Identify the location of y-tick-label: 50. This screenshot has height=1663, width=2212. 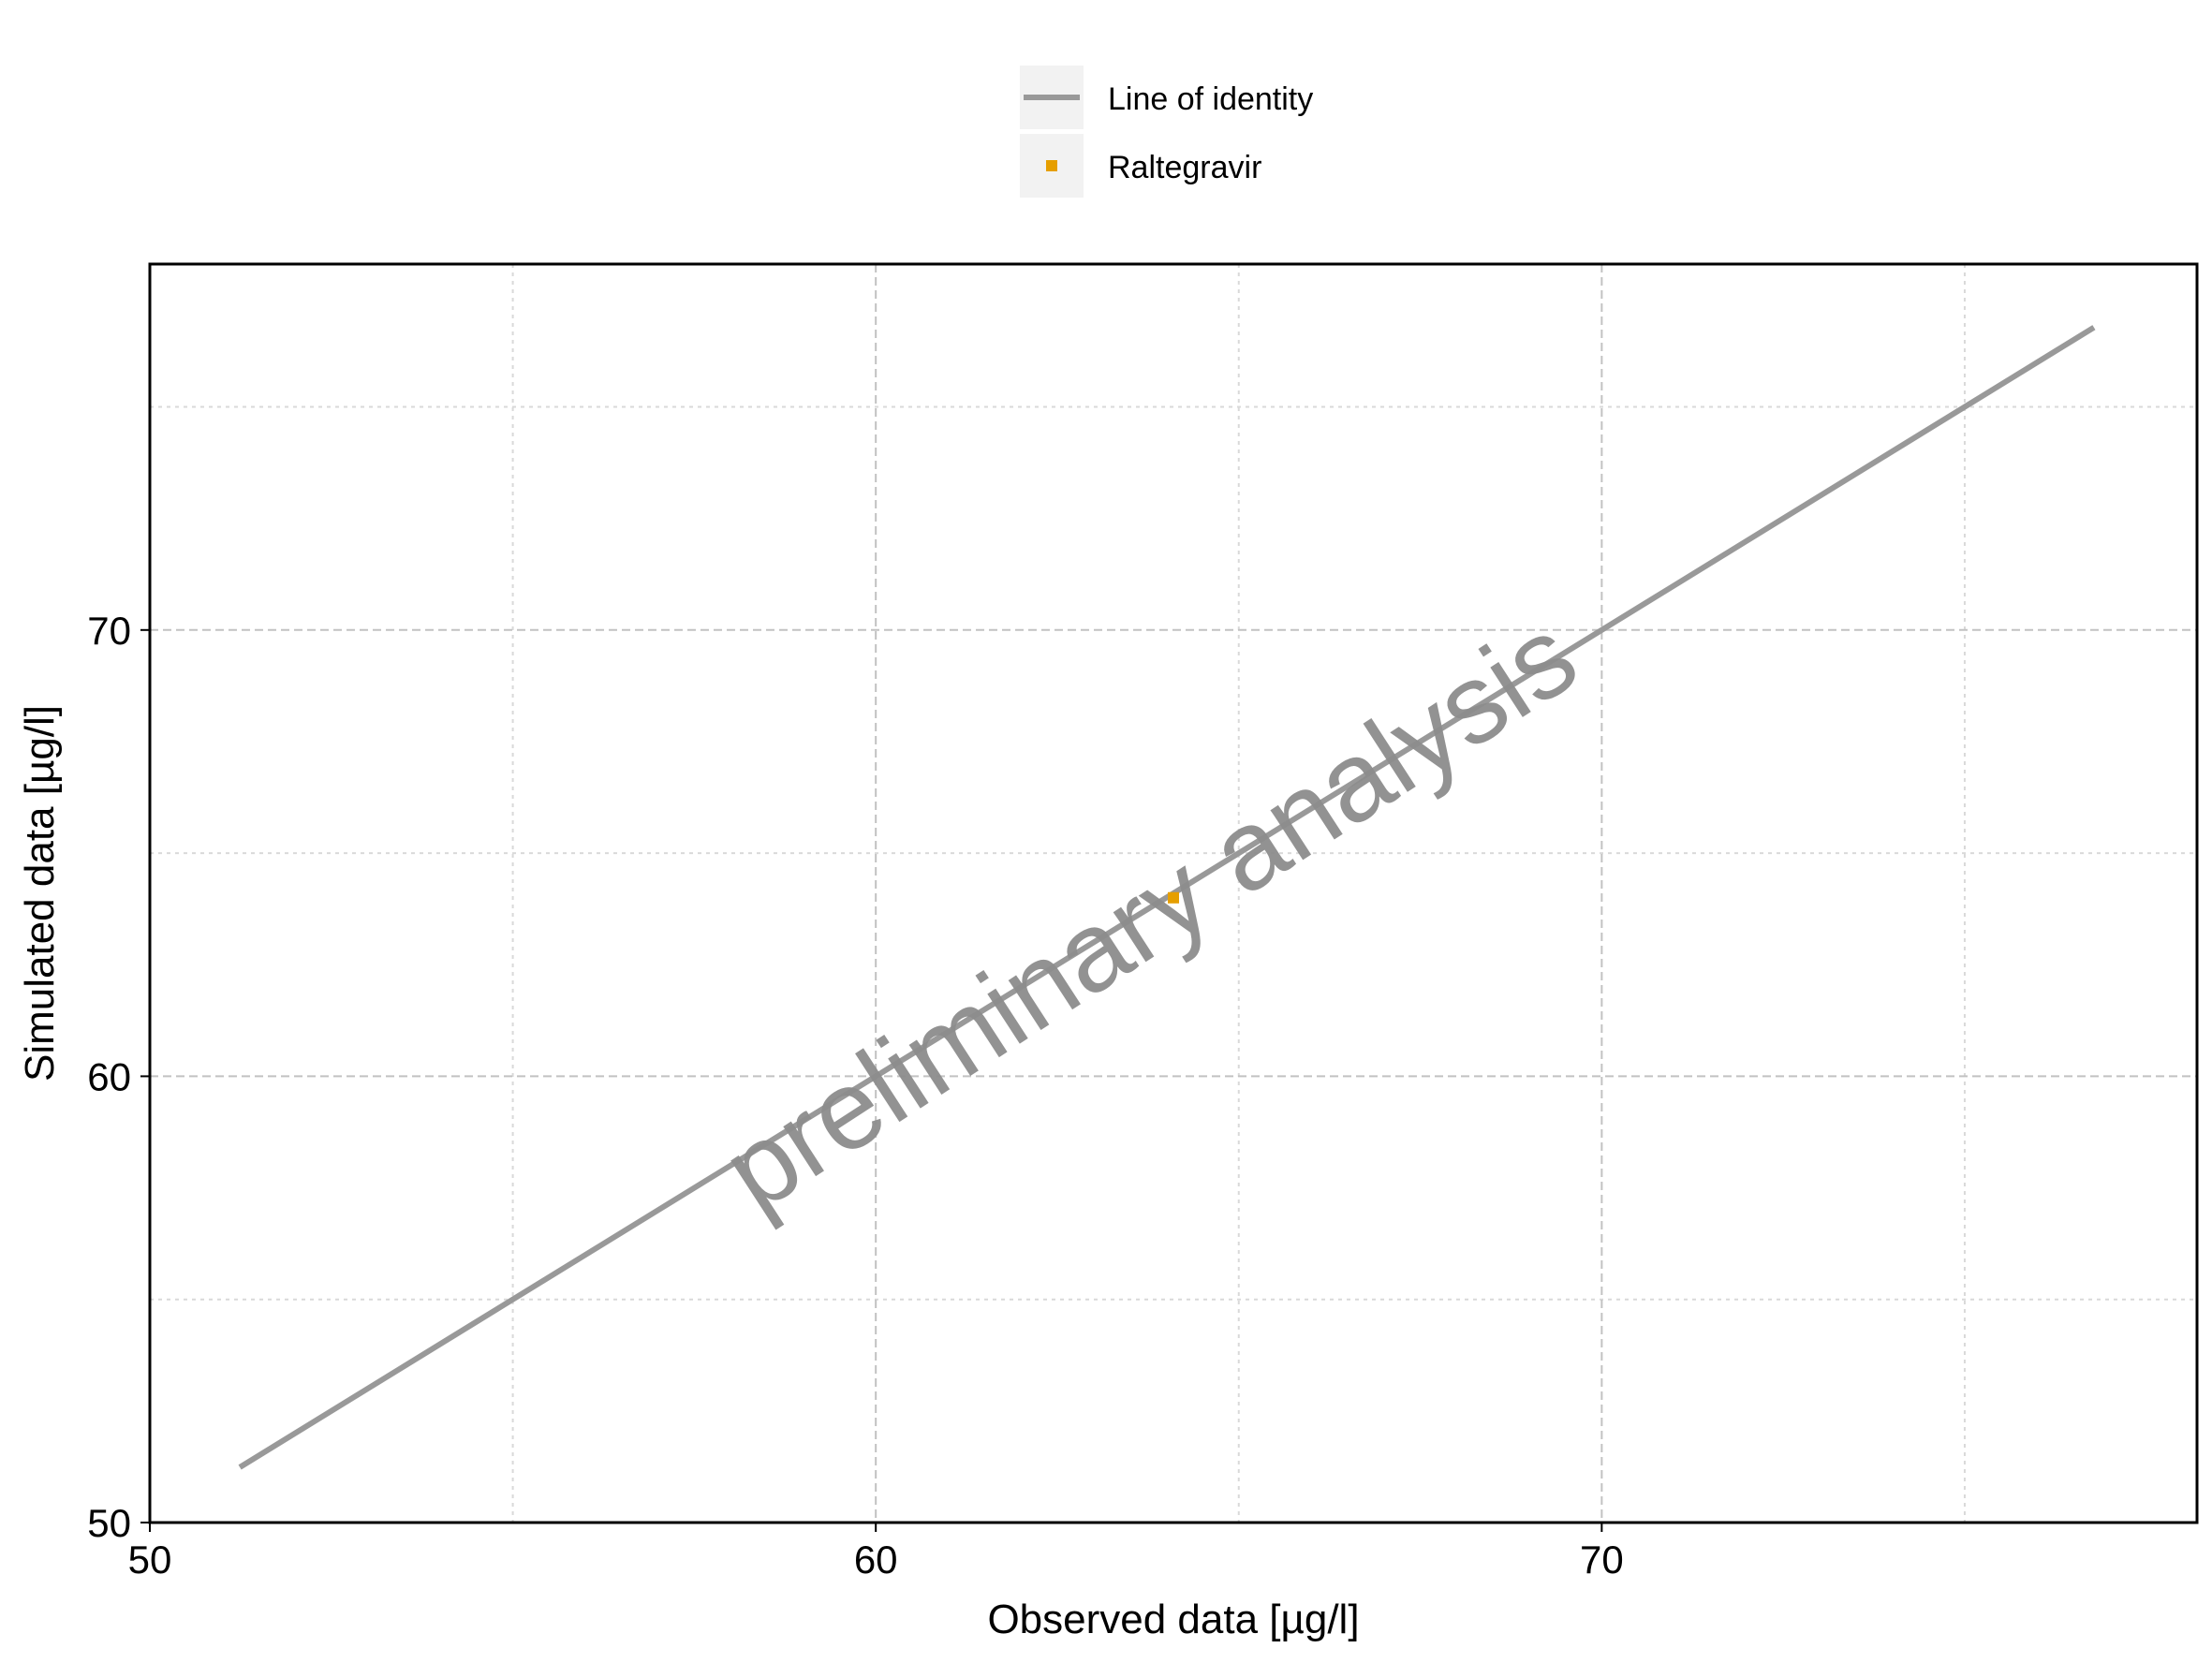
(109, 1523).